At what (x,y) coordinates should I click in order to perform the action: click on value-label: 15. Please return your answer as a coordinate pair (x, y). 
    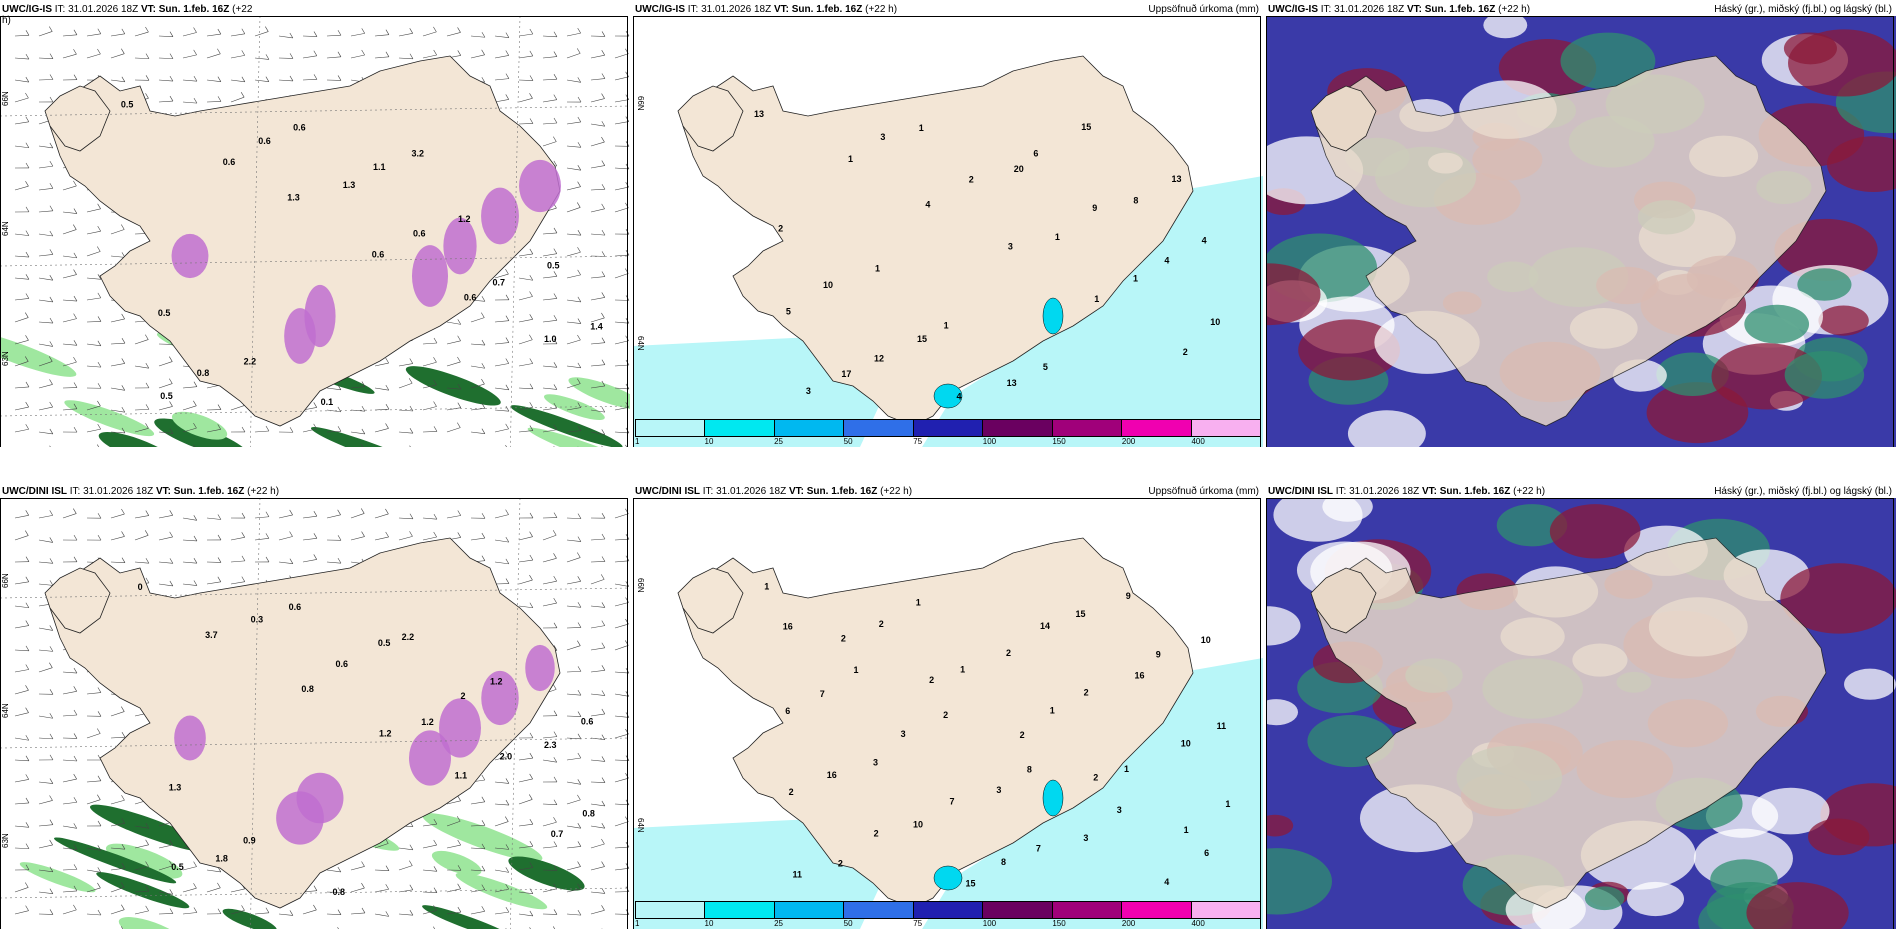
    Looking at the image, I should click on (1086, 127).